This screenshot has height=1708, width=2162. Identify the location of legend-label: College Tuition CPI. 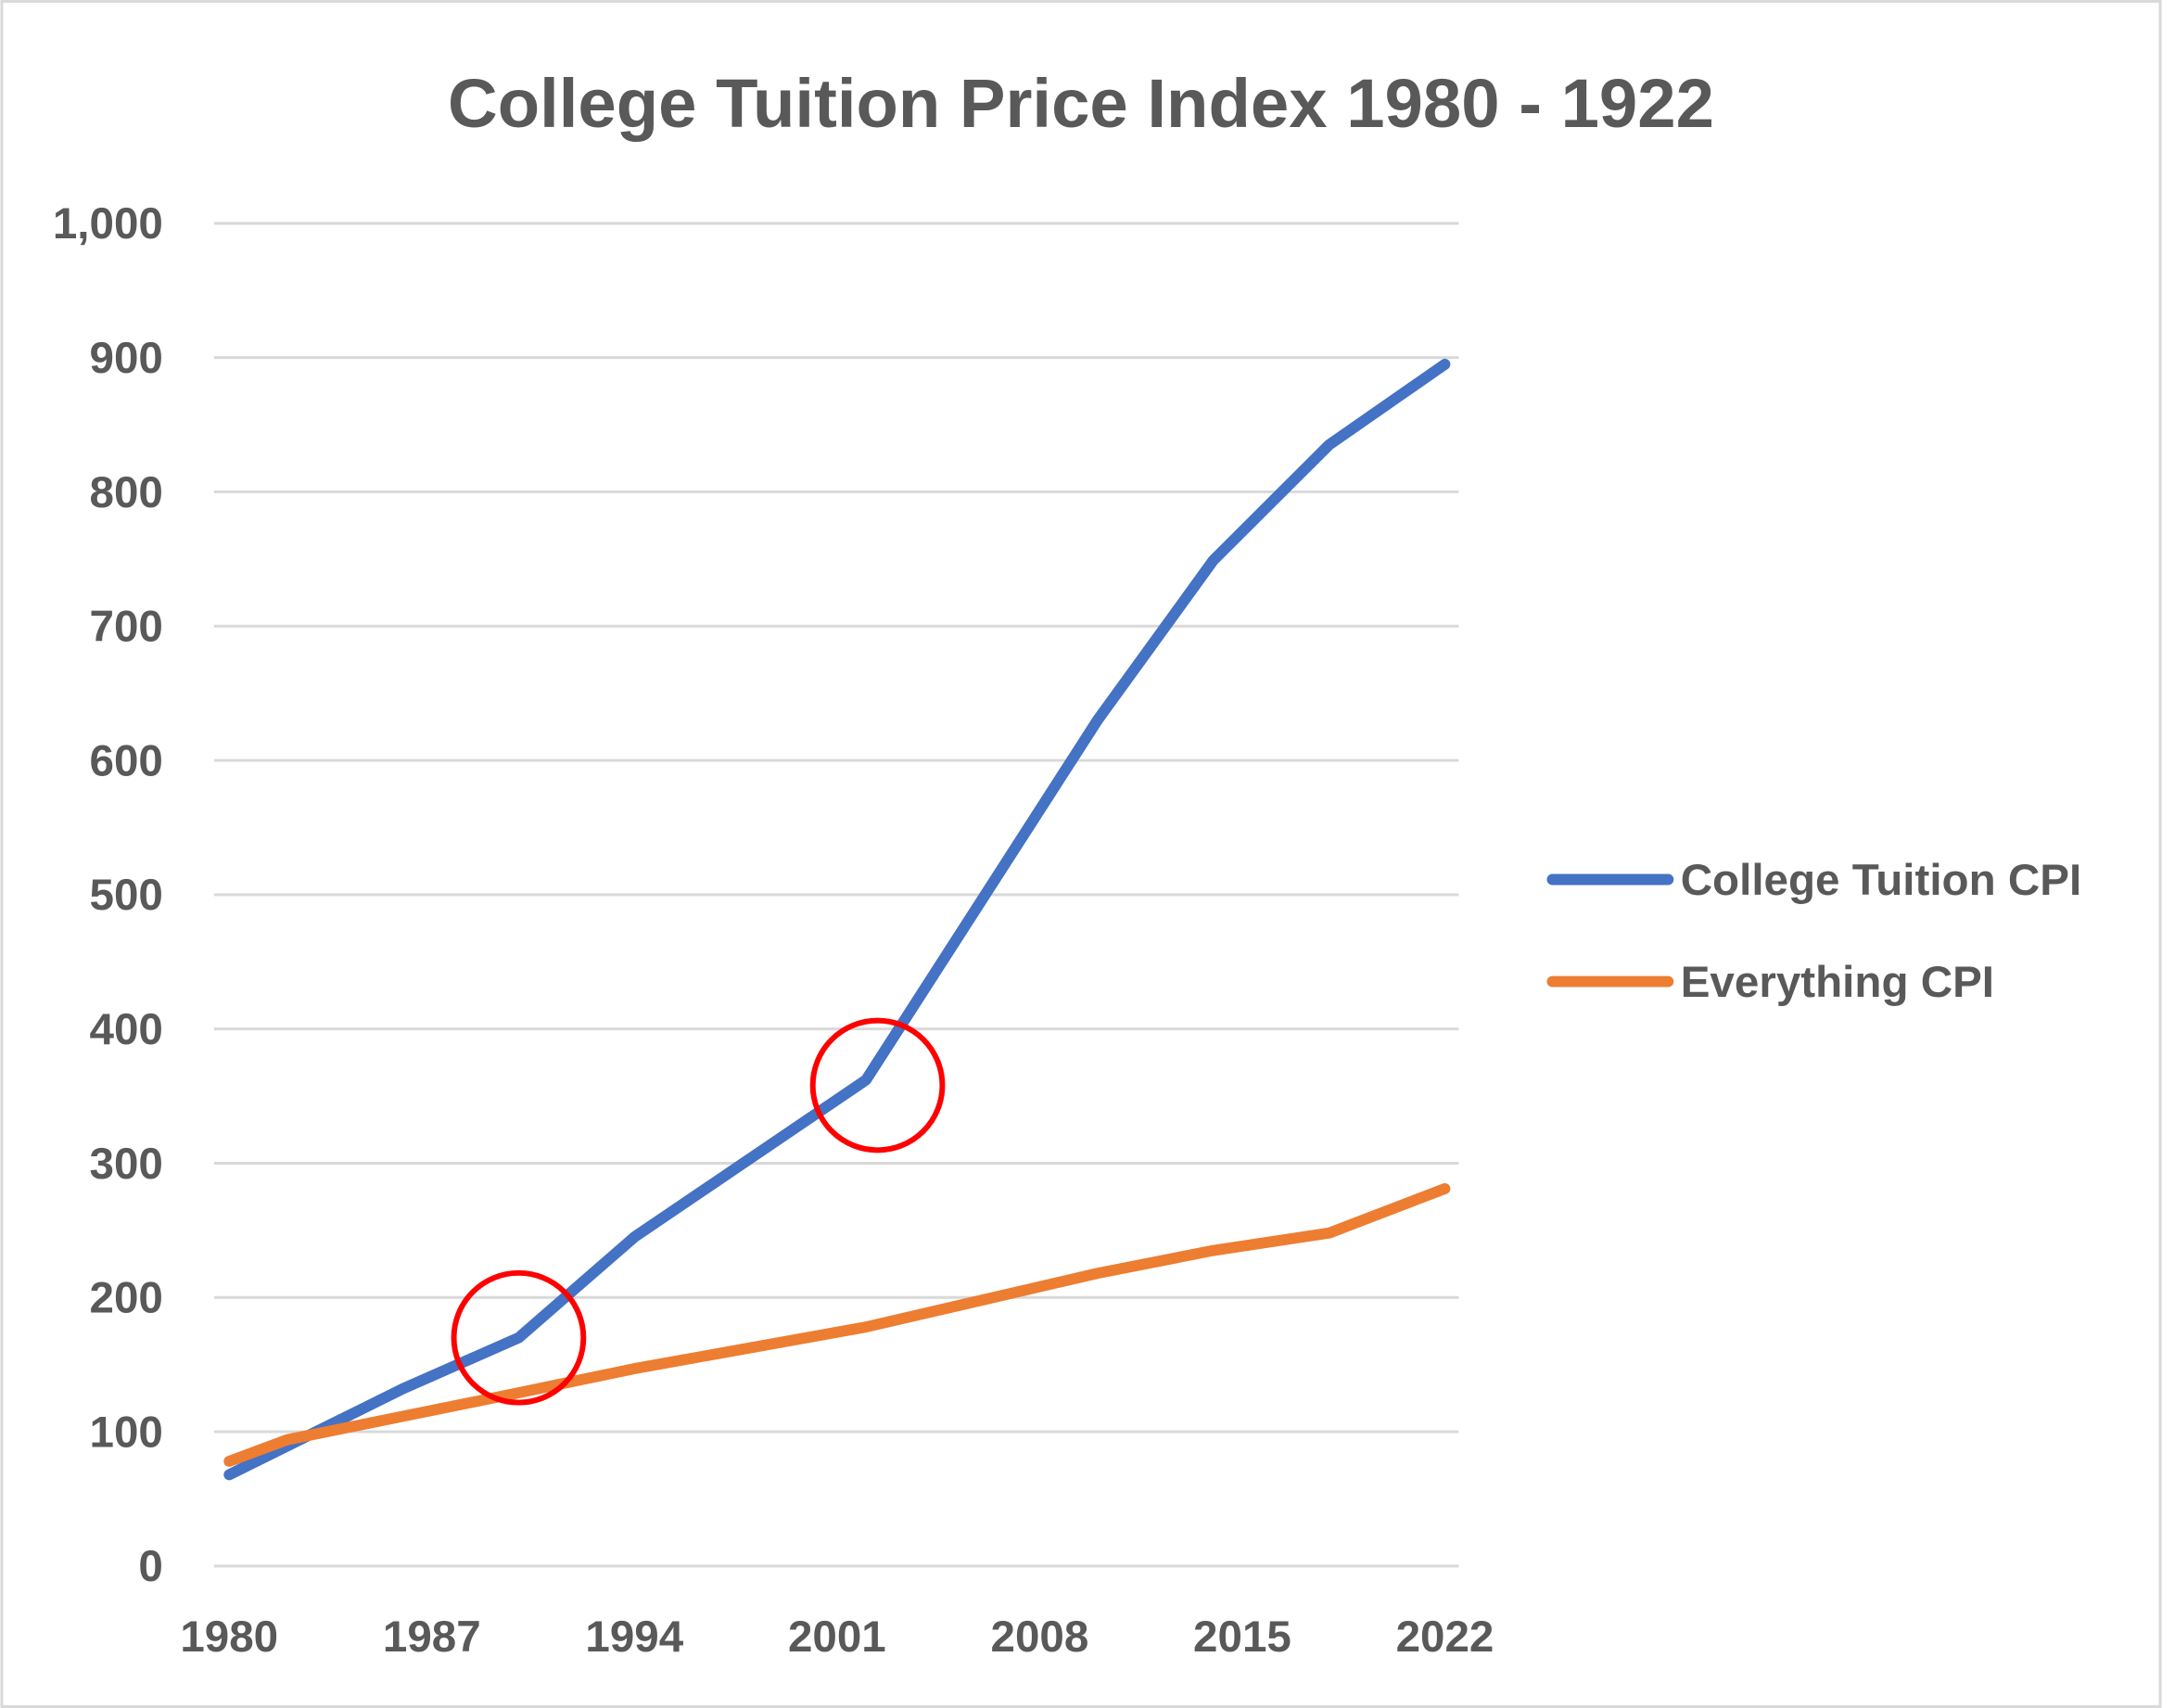
(1881, 880).